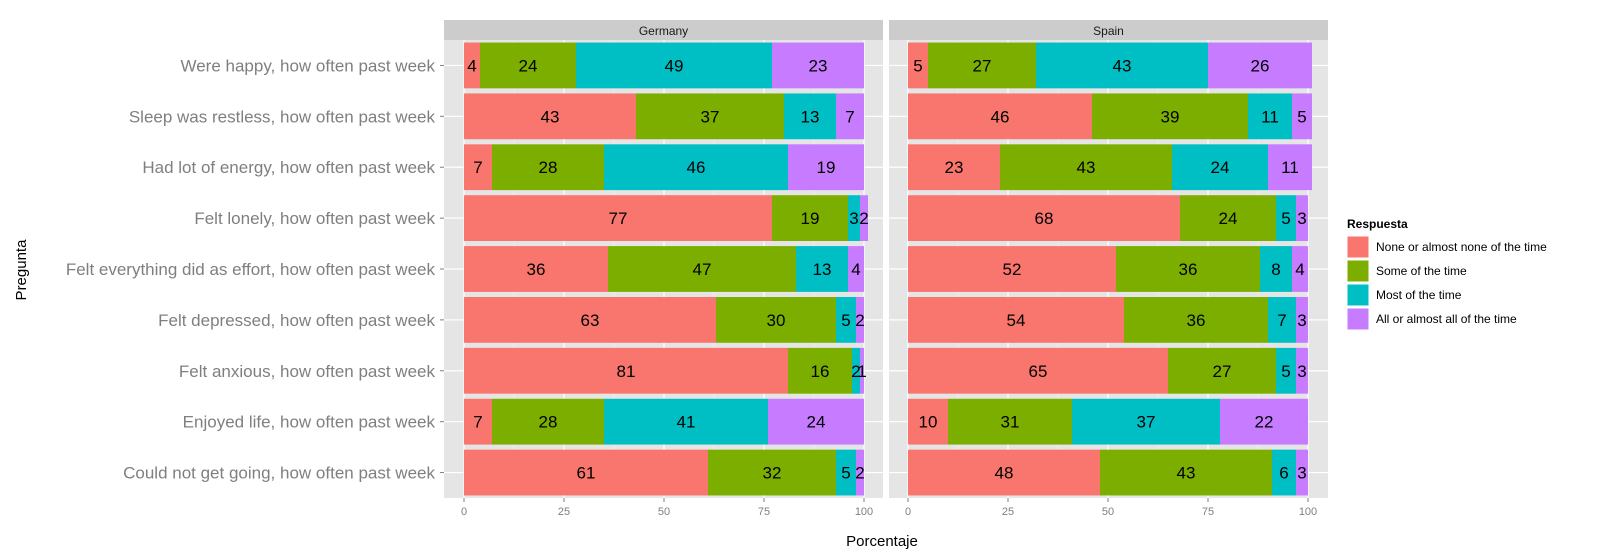  I want to click on legend-label: Most of the time, so click(1419, 295).